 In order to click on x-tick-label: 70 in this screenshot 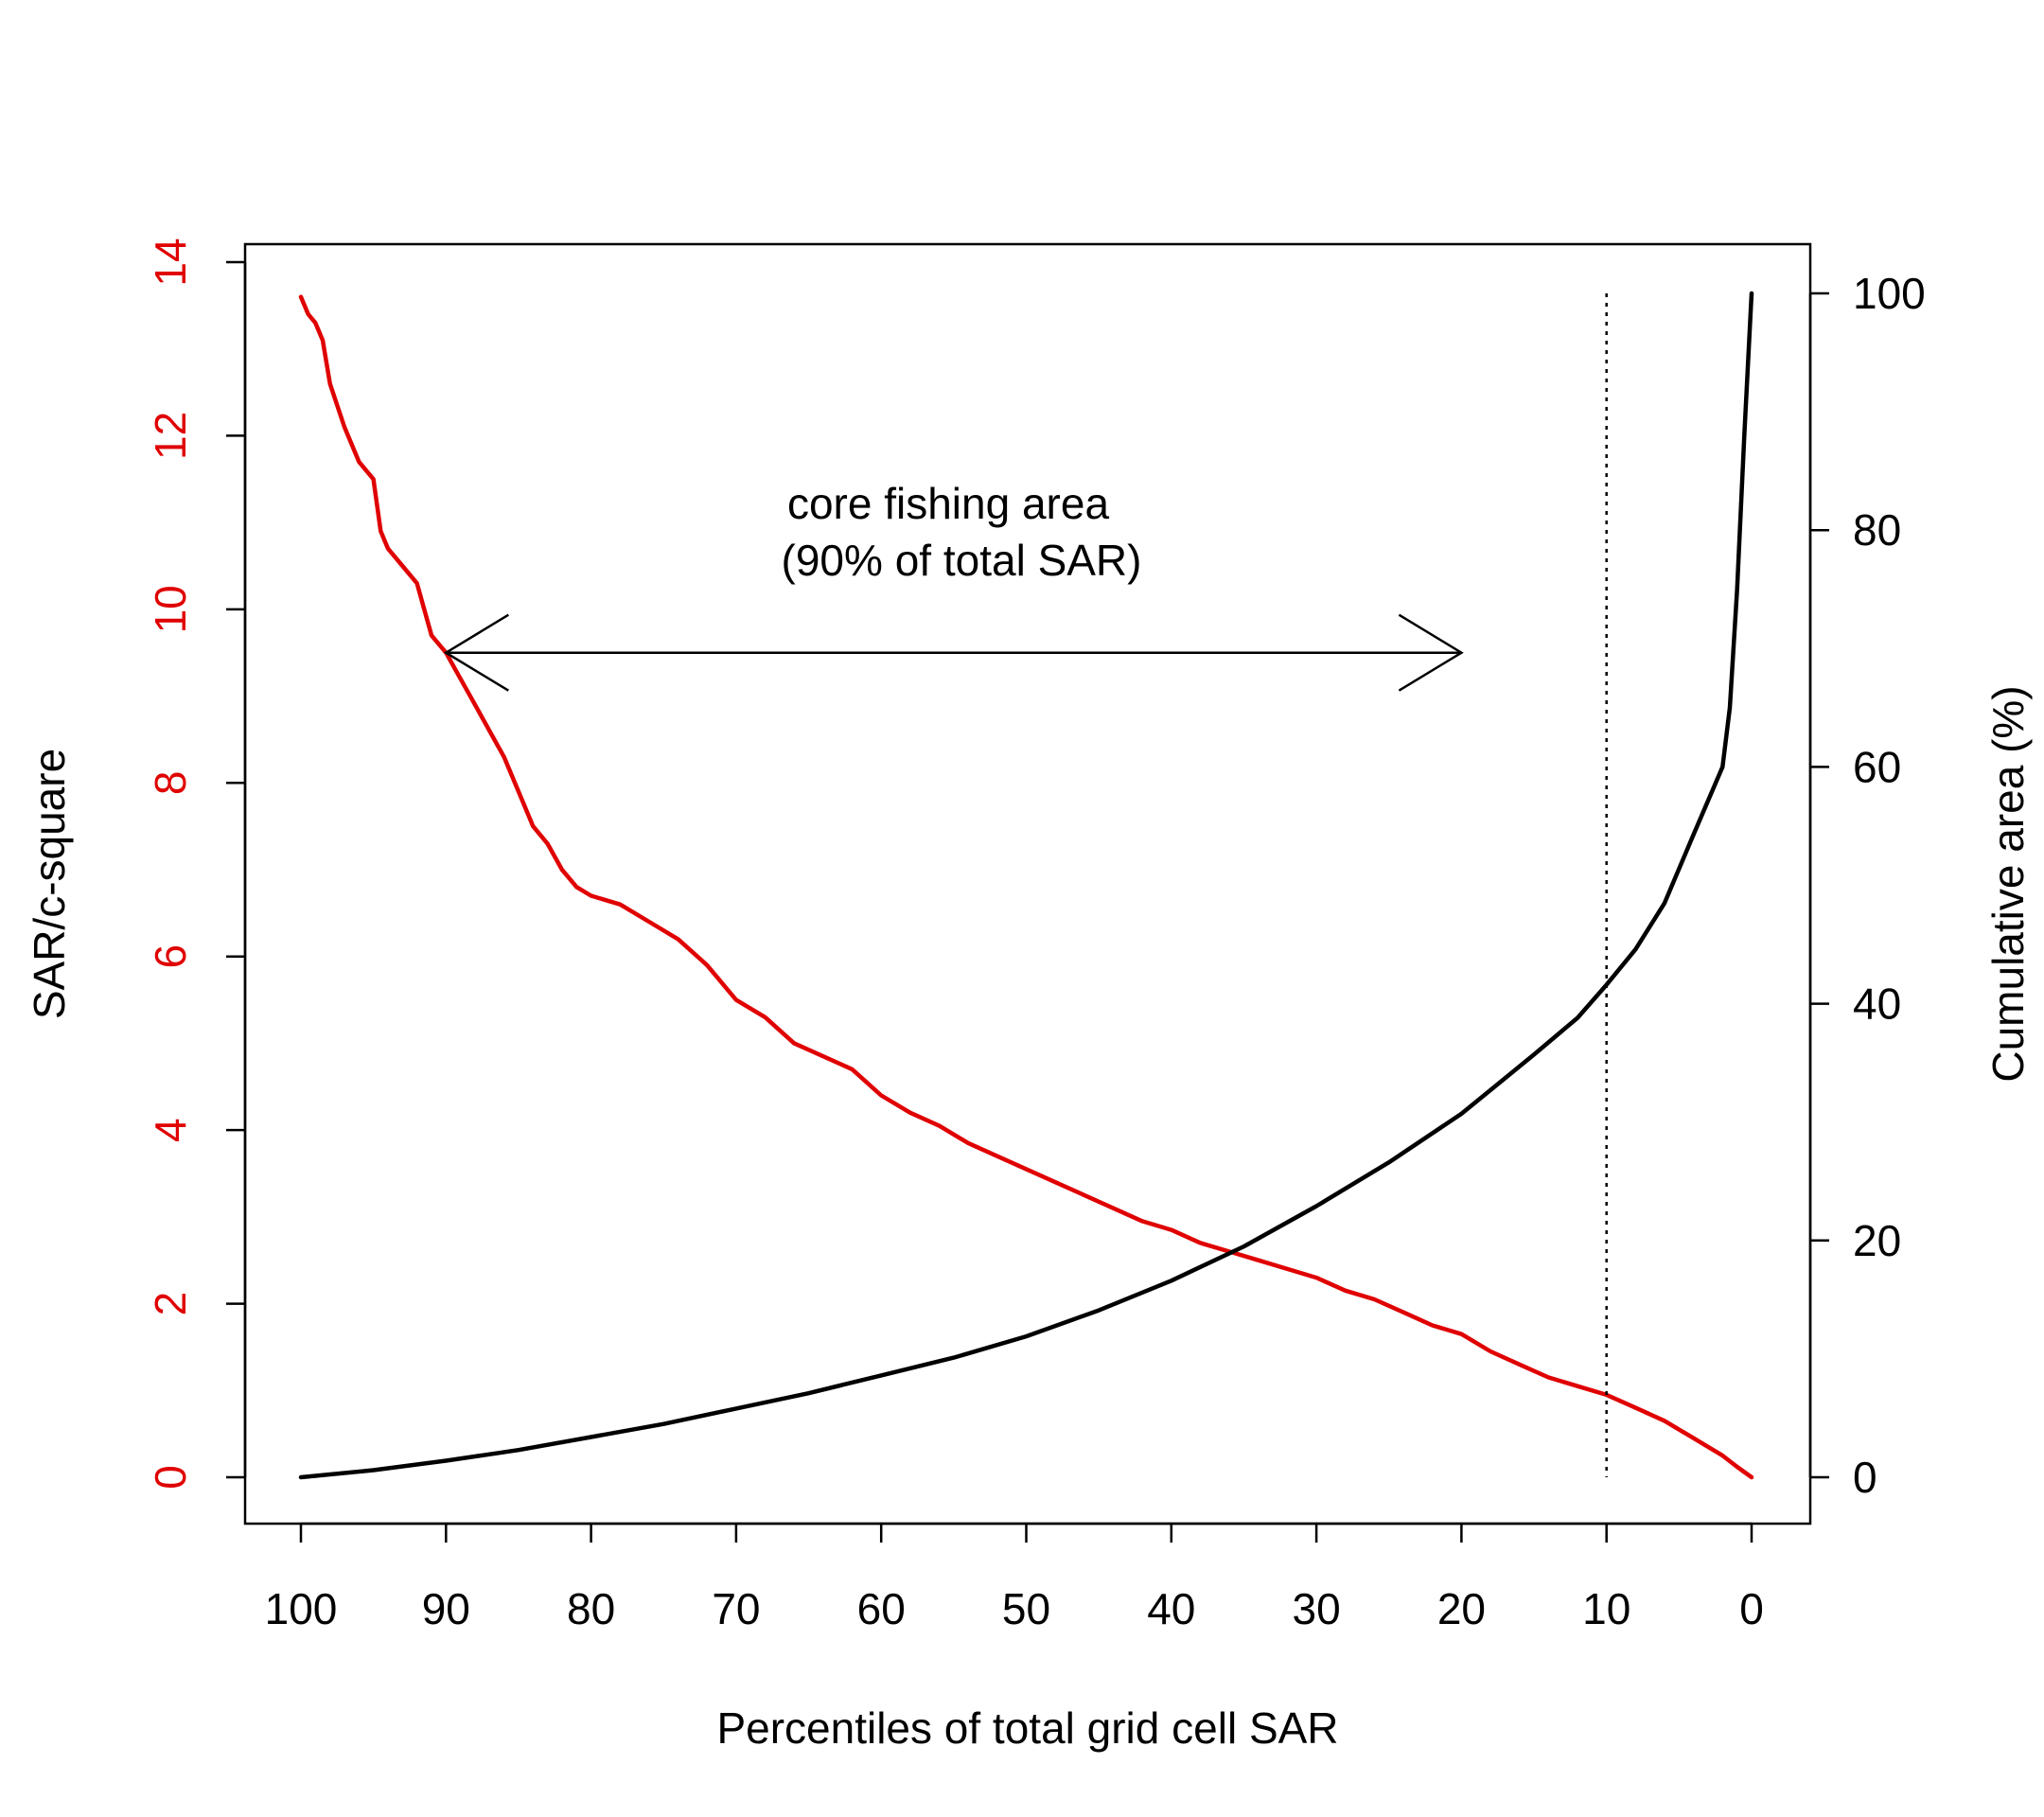, I will do `click(736, 1608)`.